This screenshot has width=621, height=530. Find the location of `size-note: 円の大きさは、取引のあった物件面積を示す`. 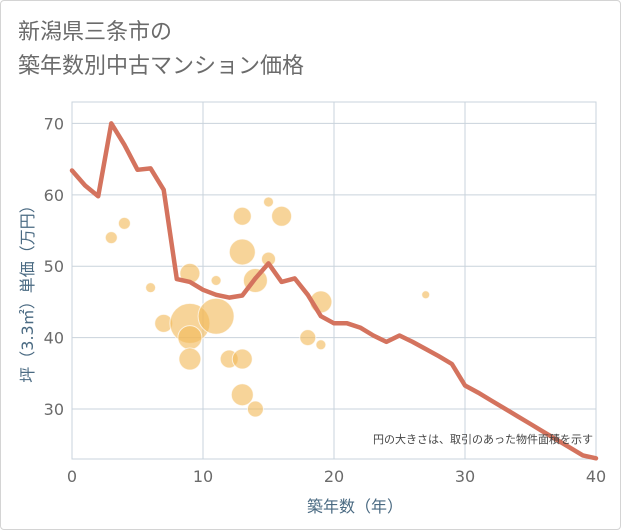

size-note: 円の大きさは、取引のあった物件面積を示す is located at coordinates (483, 439).